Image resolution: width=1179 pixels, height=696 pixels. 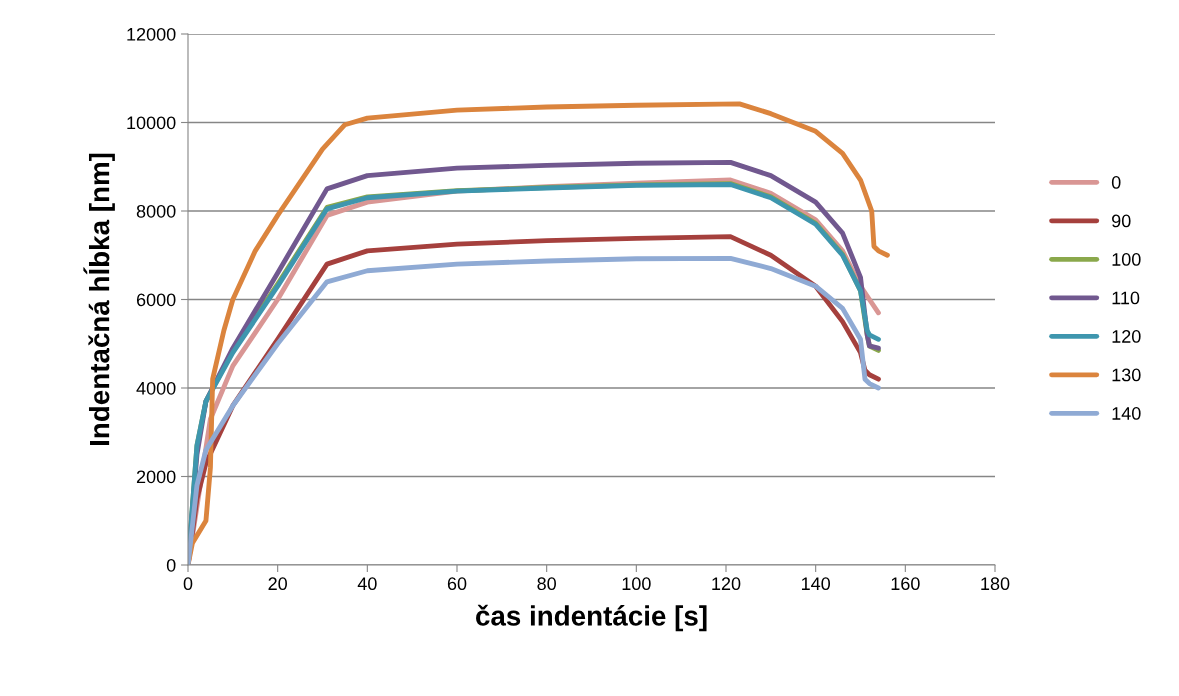 I want to click on legend-label: 90, so click(x=1121, y=221).